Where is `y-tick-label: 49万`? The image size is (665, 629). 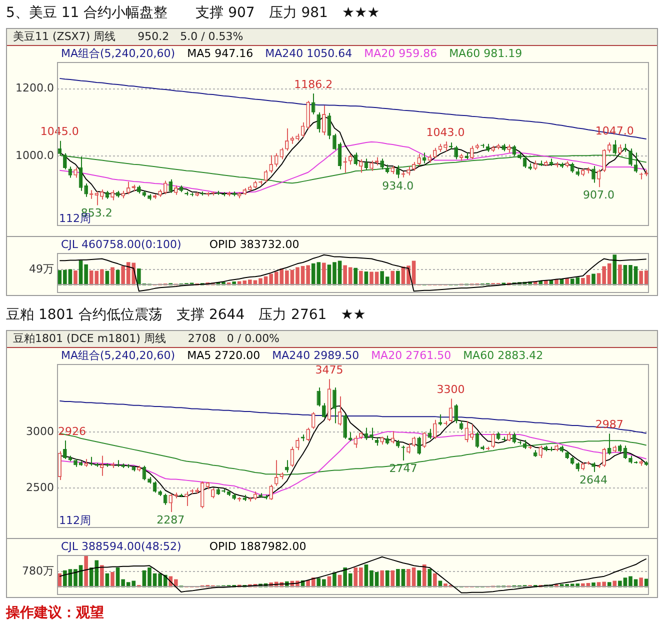
y-tick-label: 49万 is located at coordinates (41, 269).